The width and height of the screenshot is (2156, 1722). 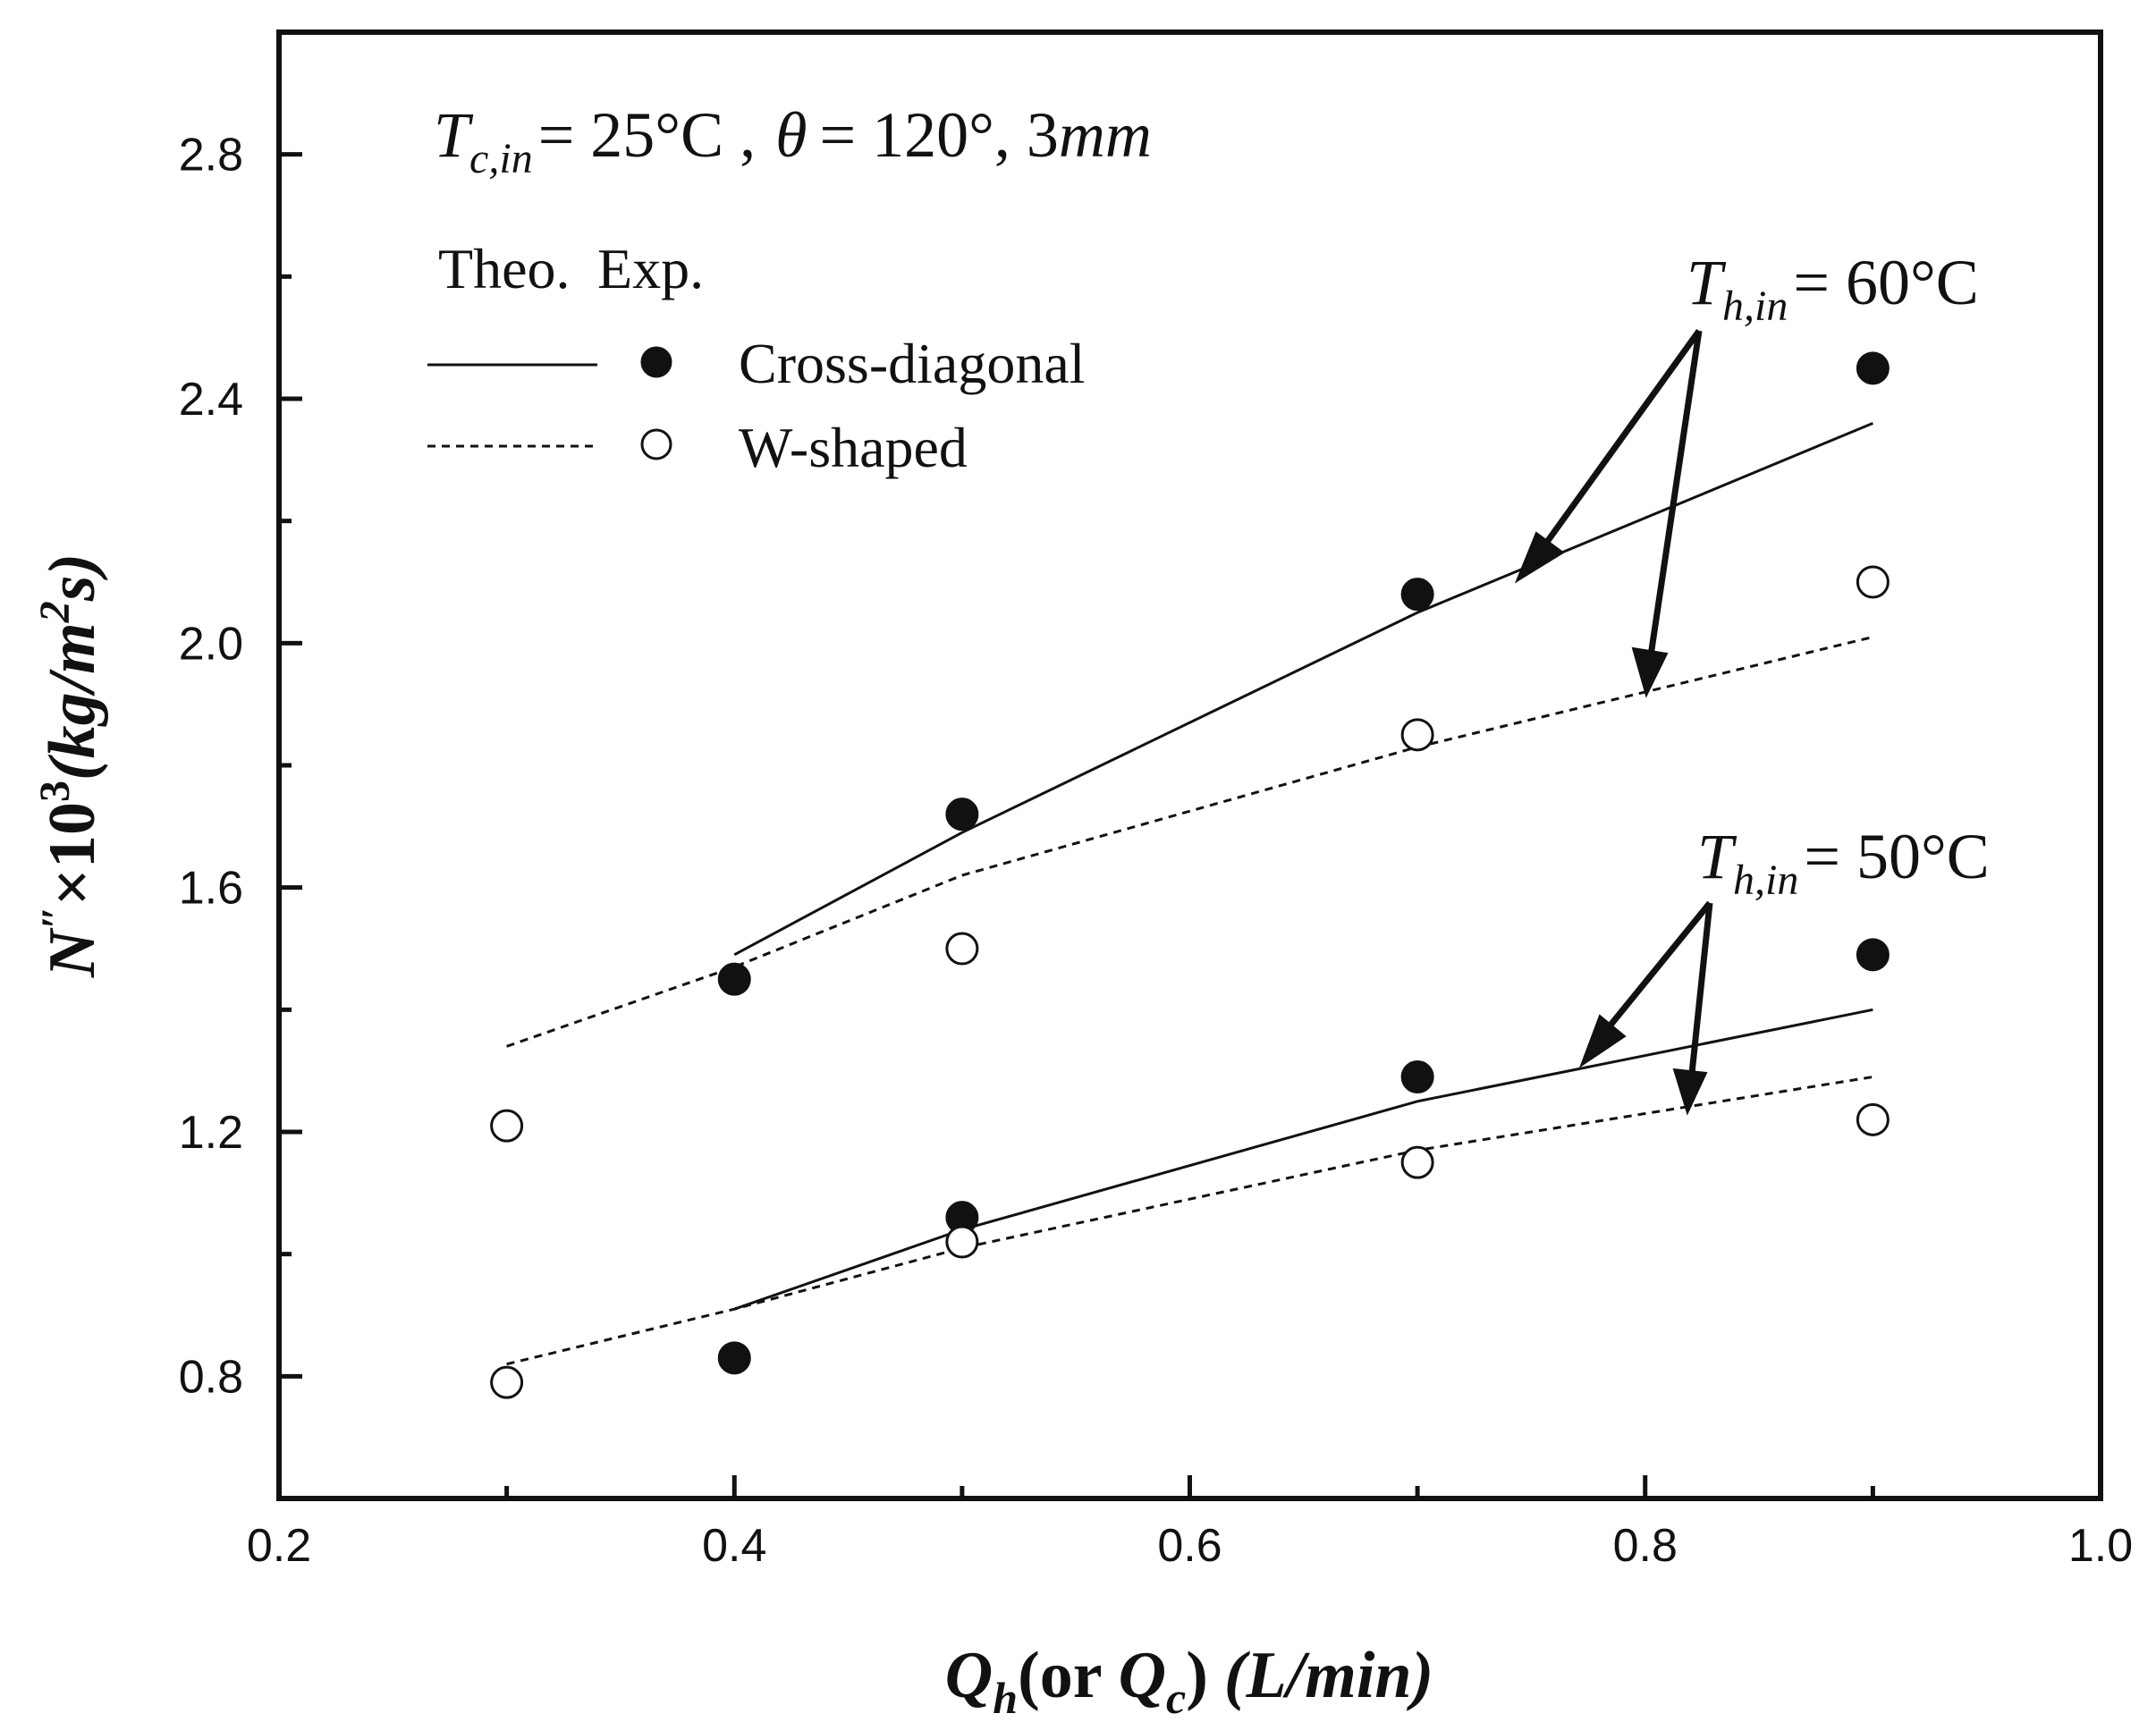 I want to click on legend-label-w-shaped: W-shaped, so click(x=854, y=447).